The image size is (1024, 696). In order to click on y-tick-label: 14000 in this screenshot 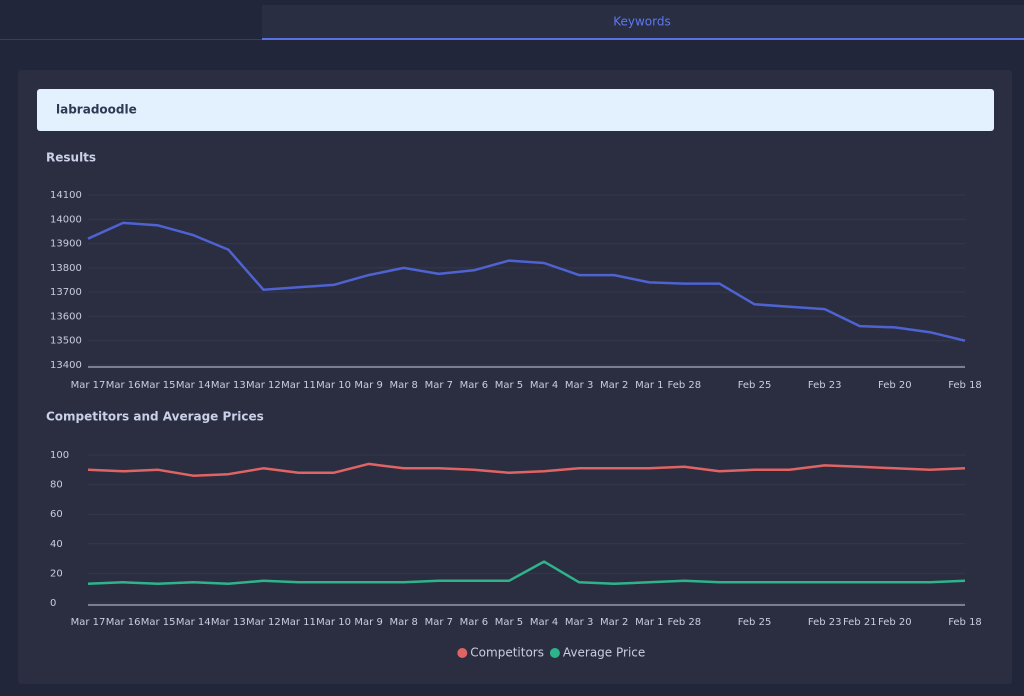, I will do `click(66, 219)`.